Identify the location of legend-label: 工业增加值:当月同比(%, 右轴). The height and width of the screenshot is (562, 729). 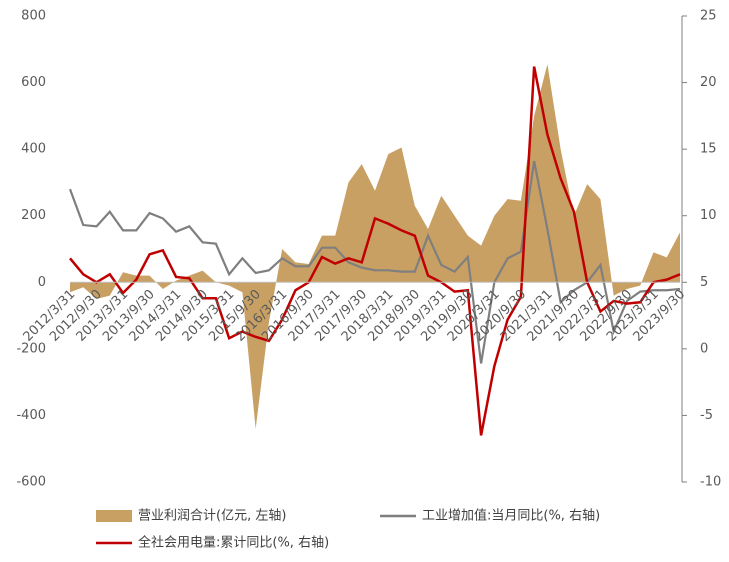
(511, 516).